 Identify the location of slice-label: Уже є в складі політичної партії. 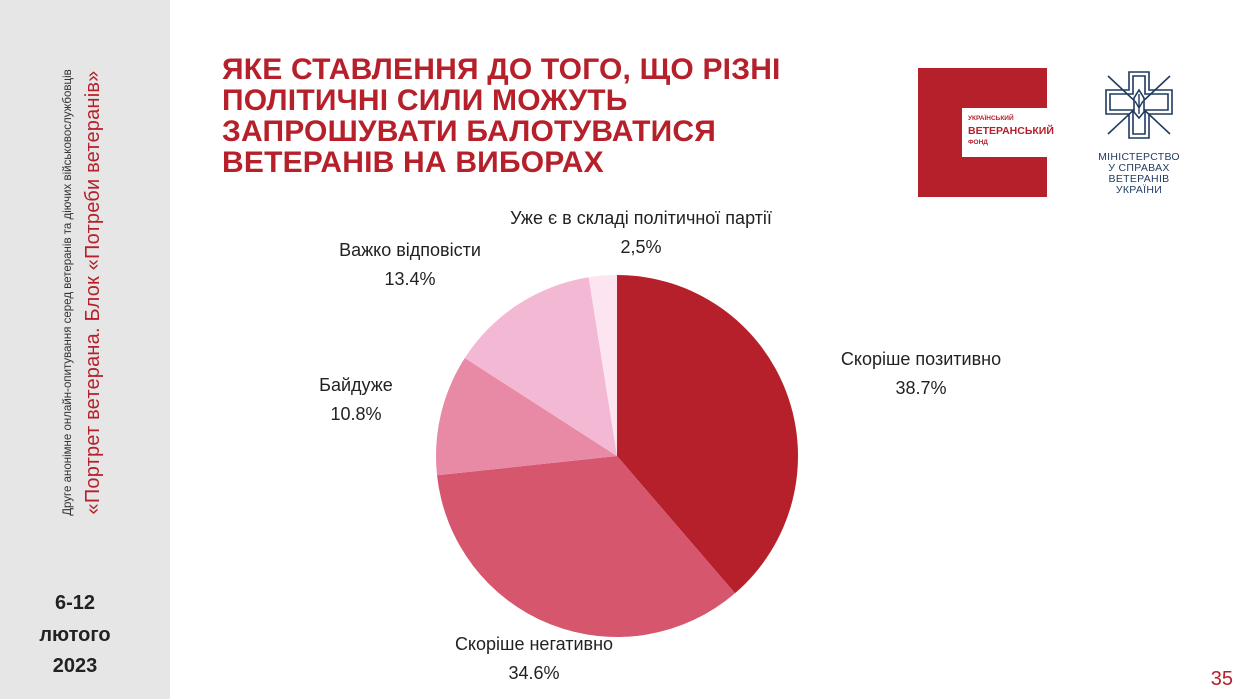
(641, 218).